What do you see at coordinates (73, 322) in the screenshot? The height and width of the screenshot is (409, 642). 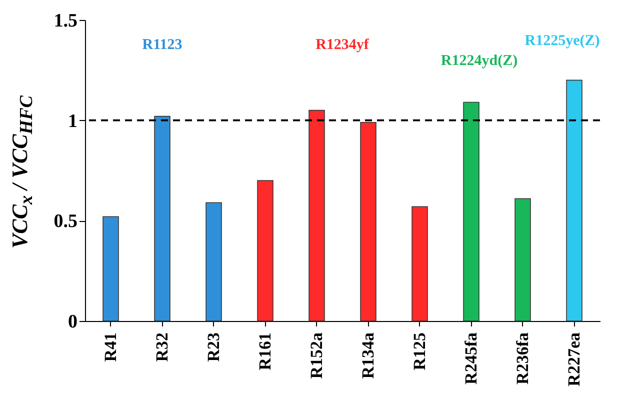 I see `y-tick-label: 0` at bounding box center [73, 322].